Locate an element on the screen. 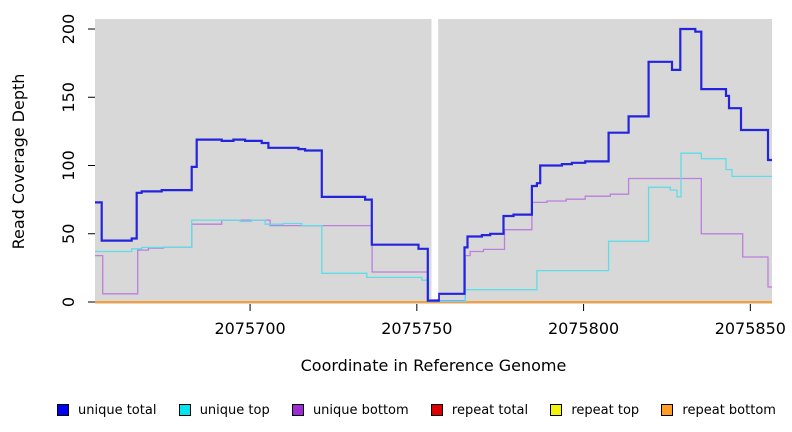  y-tick-label: 100 is located at coordinates (68, 165).